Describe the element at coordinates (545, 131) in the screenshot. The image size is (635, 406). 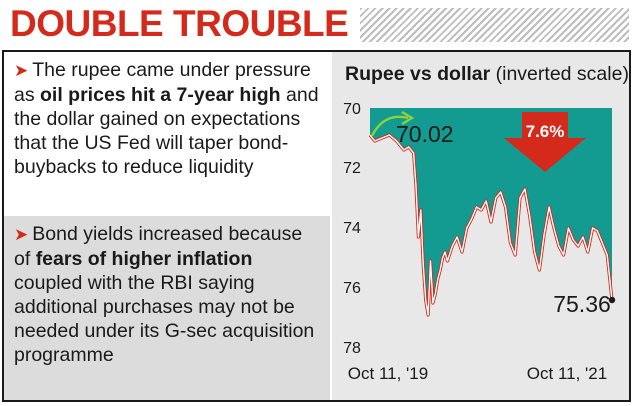
I see `change-percent-label: 7.6%` at that location.